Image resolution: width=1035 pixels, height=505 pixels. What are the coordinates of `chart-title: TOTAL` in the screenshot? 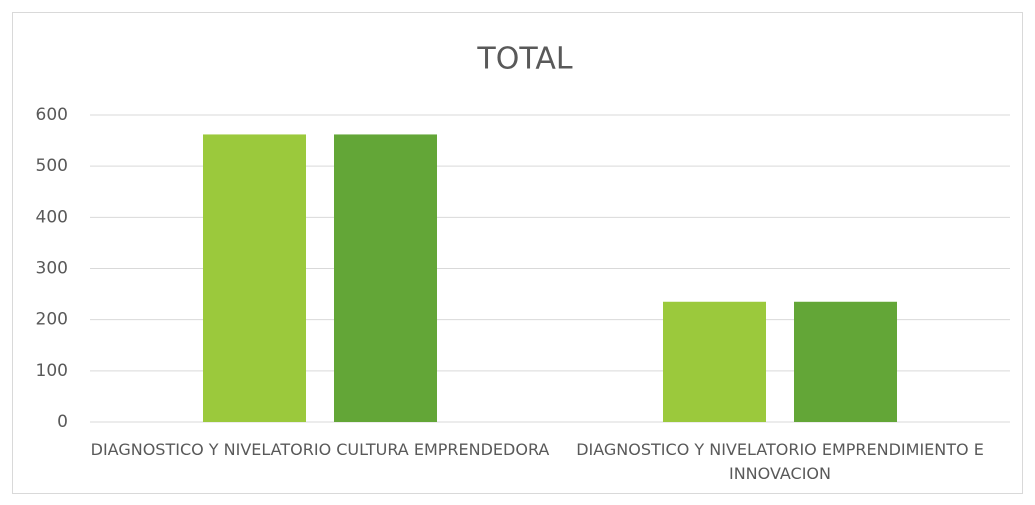 It's located at (524, 59).